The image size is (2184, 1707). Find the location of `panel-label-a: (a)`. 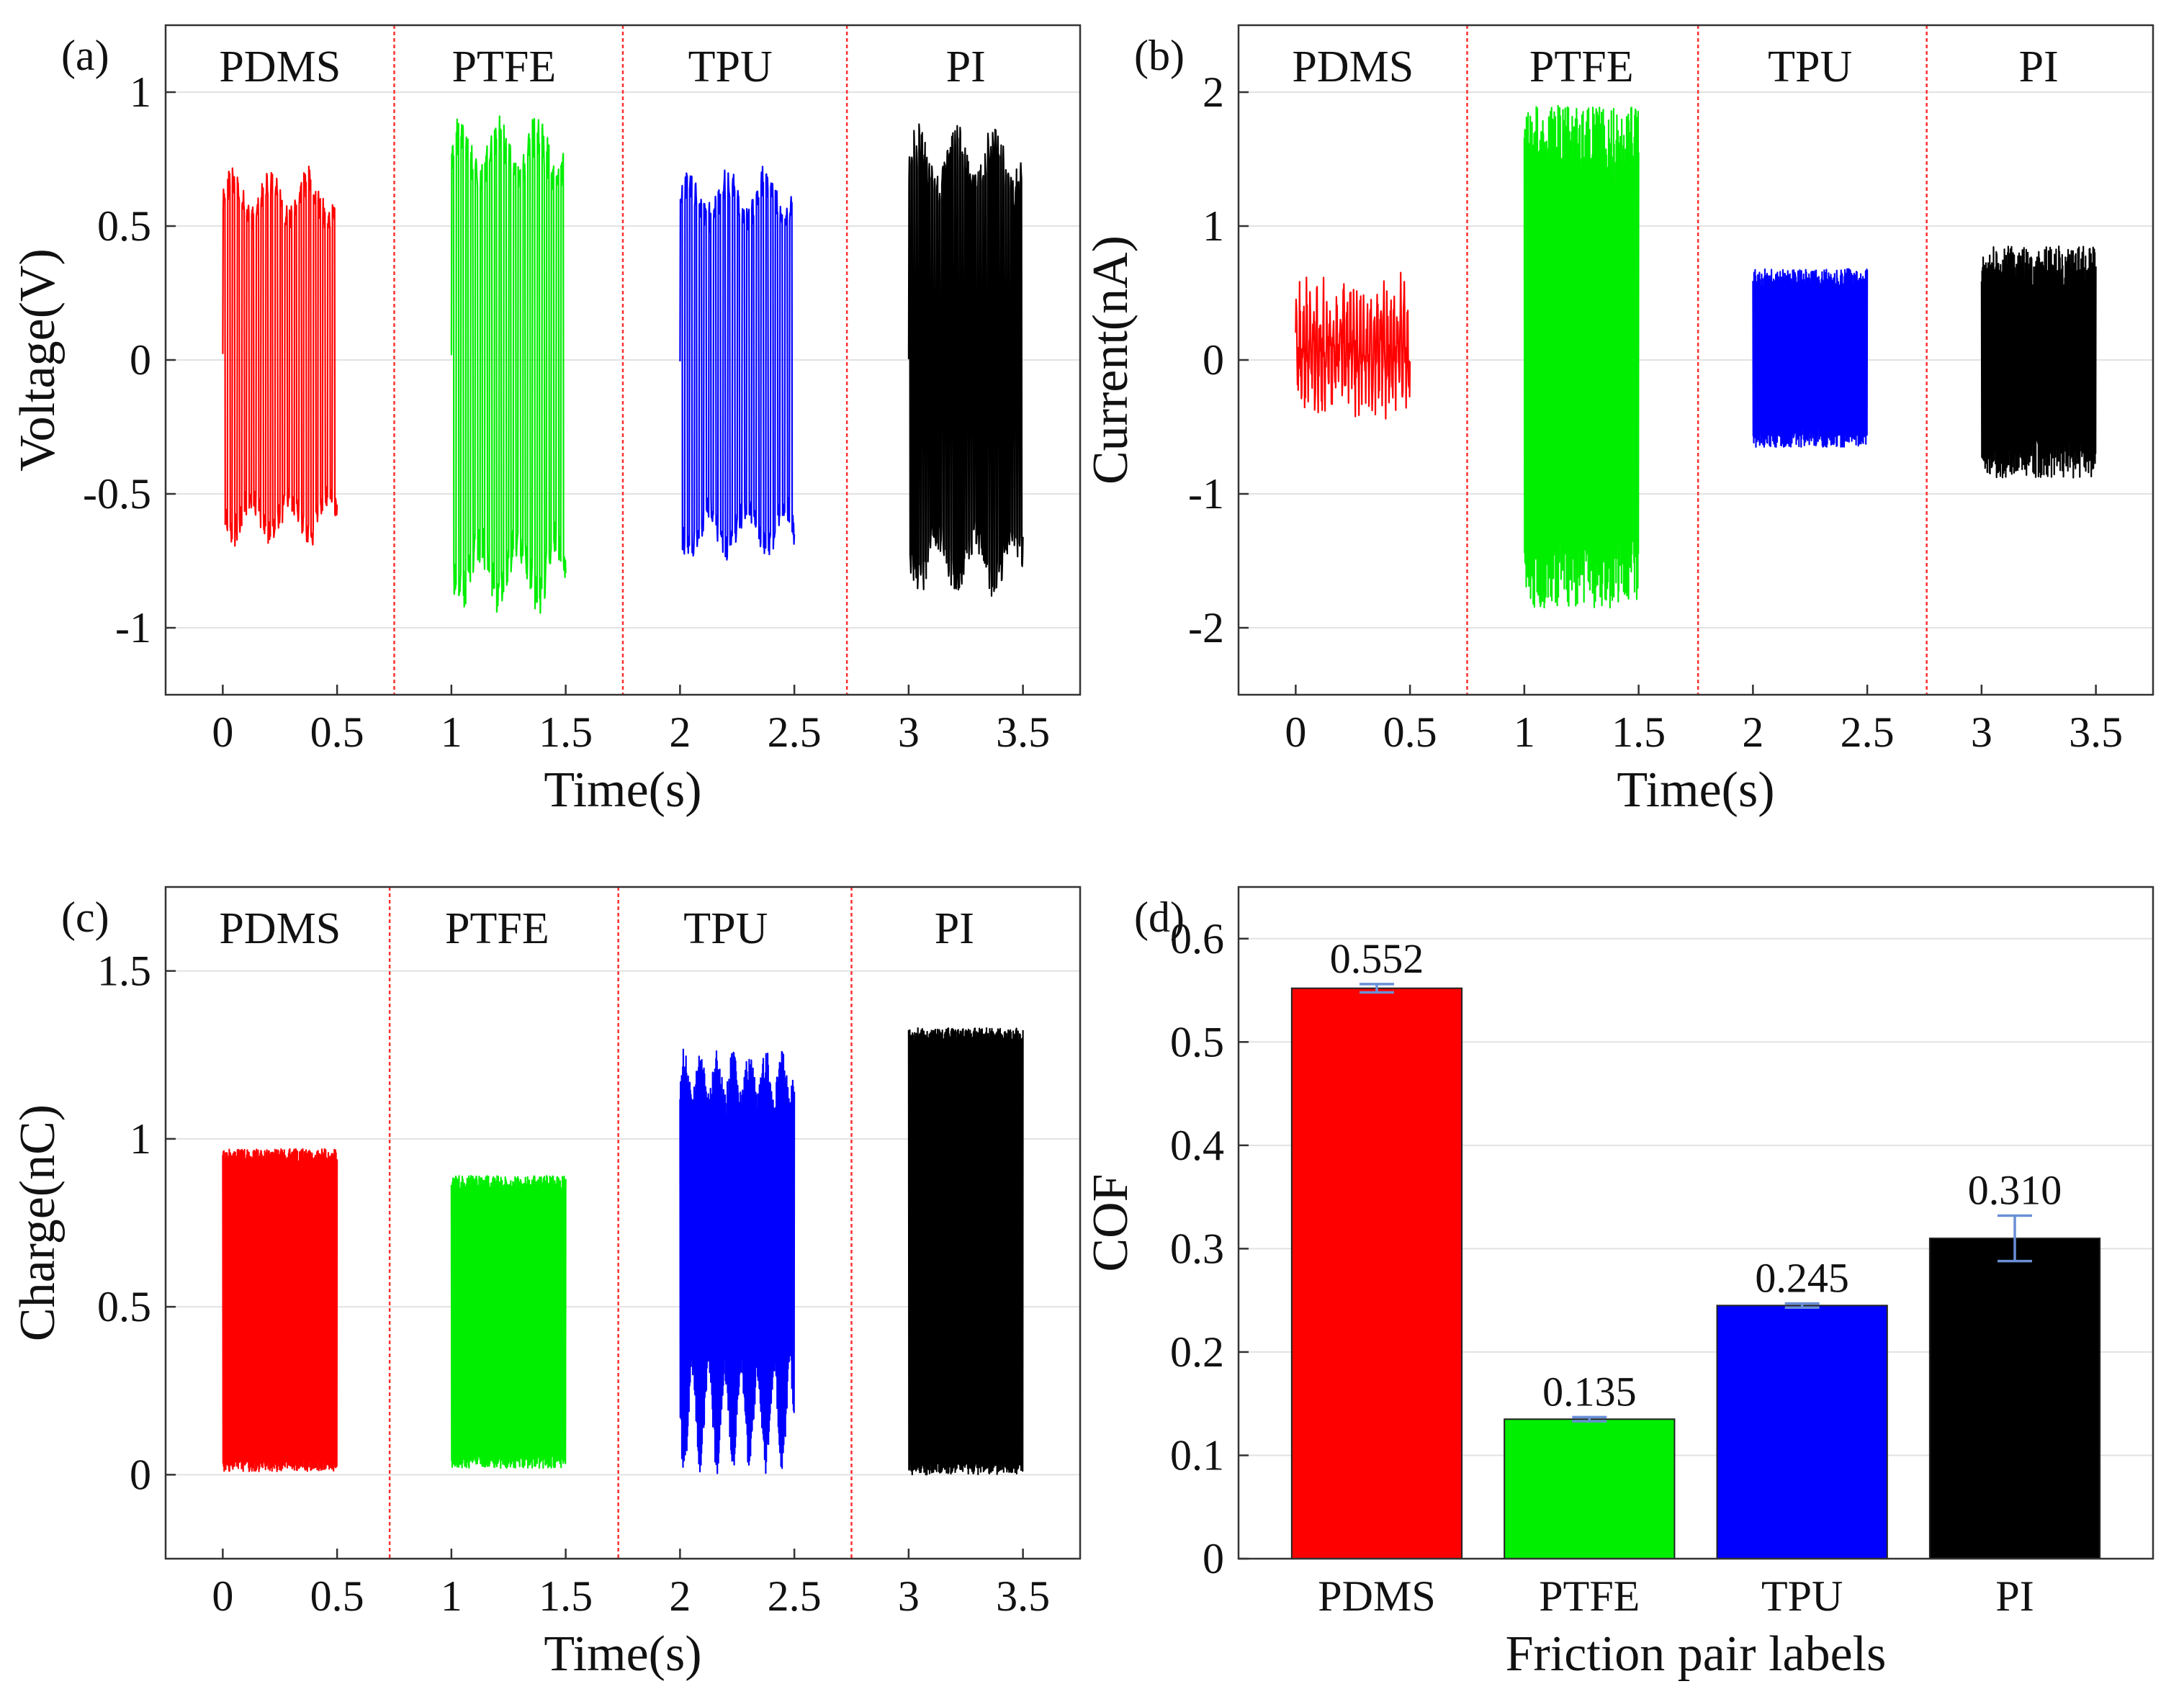

panel-label-a: (a) is located at coordinates (85, 56).